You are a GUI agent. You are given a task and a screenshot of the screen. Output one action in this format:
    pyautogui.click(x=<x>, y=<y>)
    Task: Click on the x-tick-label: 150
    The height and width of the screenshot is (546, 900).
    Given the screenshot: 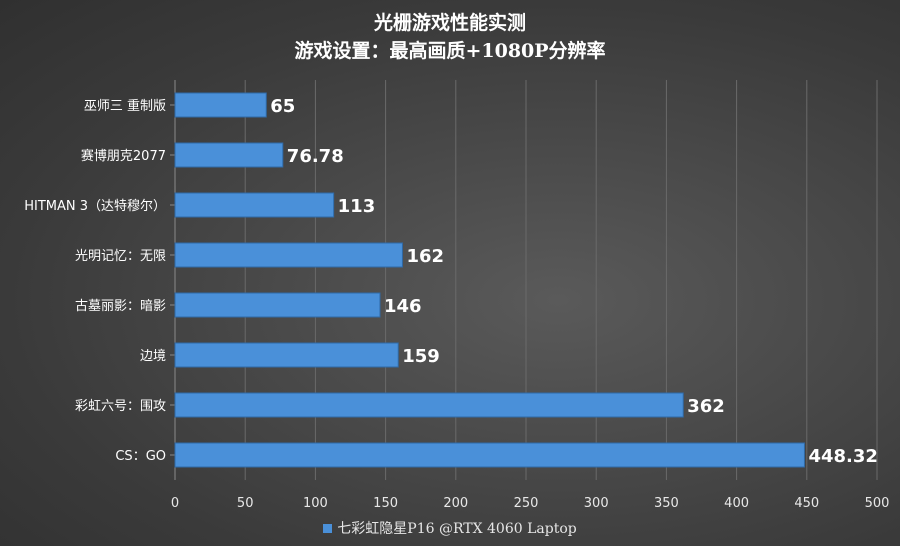 What is the action you would take?
    pyautogui.click(x=385, y=503)
    